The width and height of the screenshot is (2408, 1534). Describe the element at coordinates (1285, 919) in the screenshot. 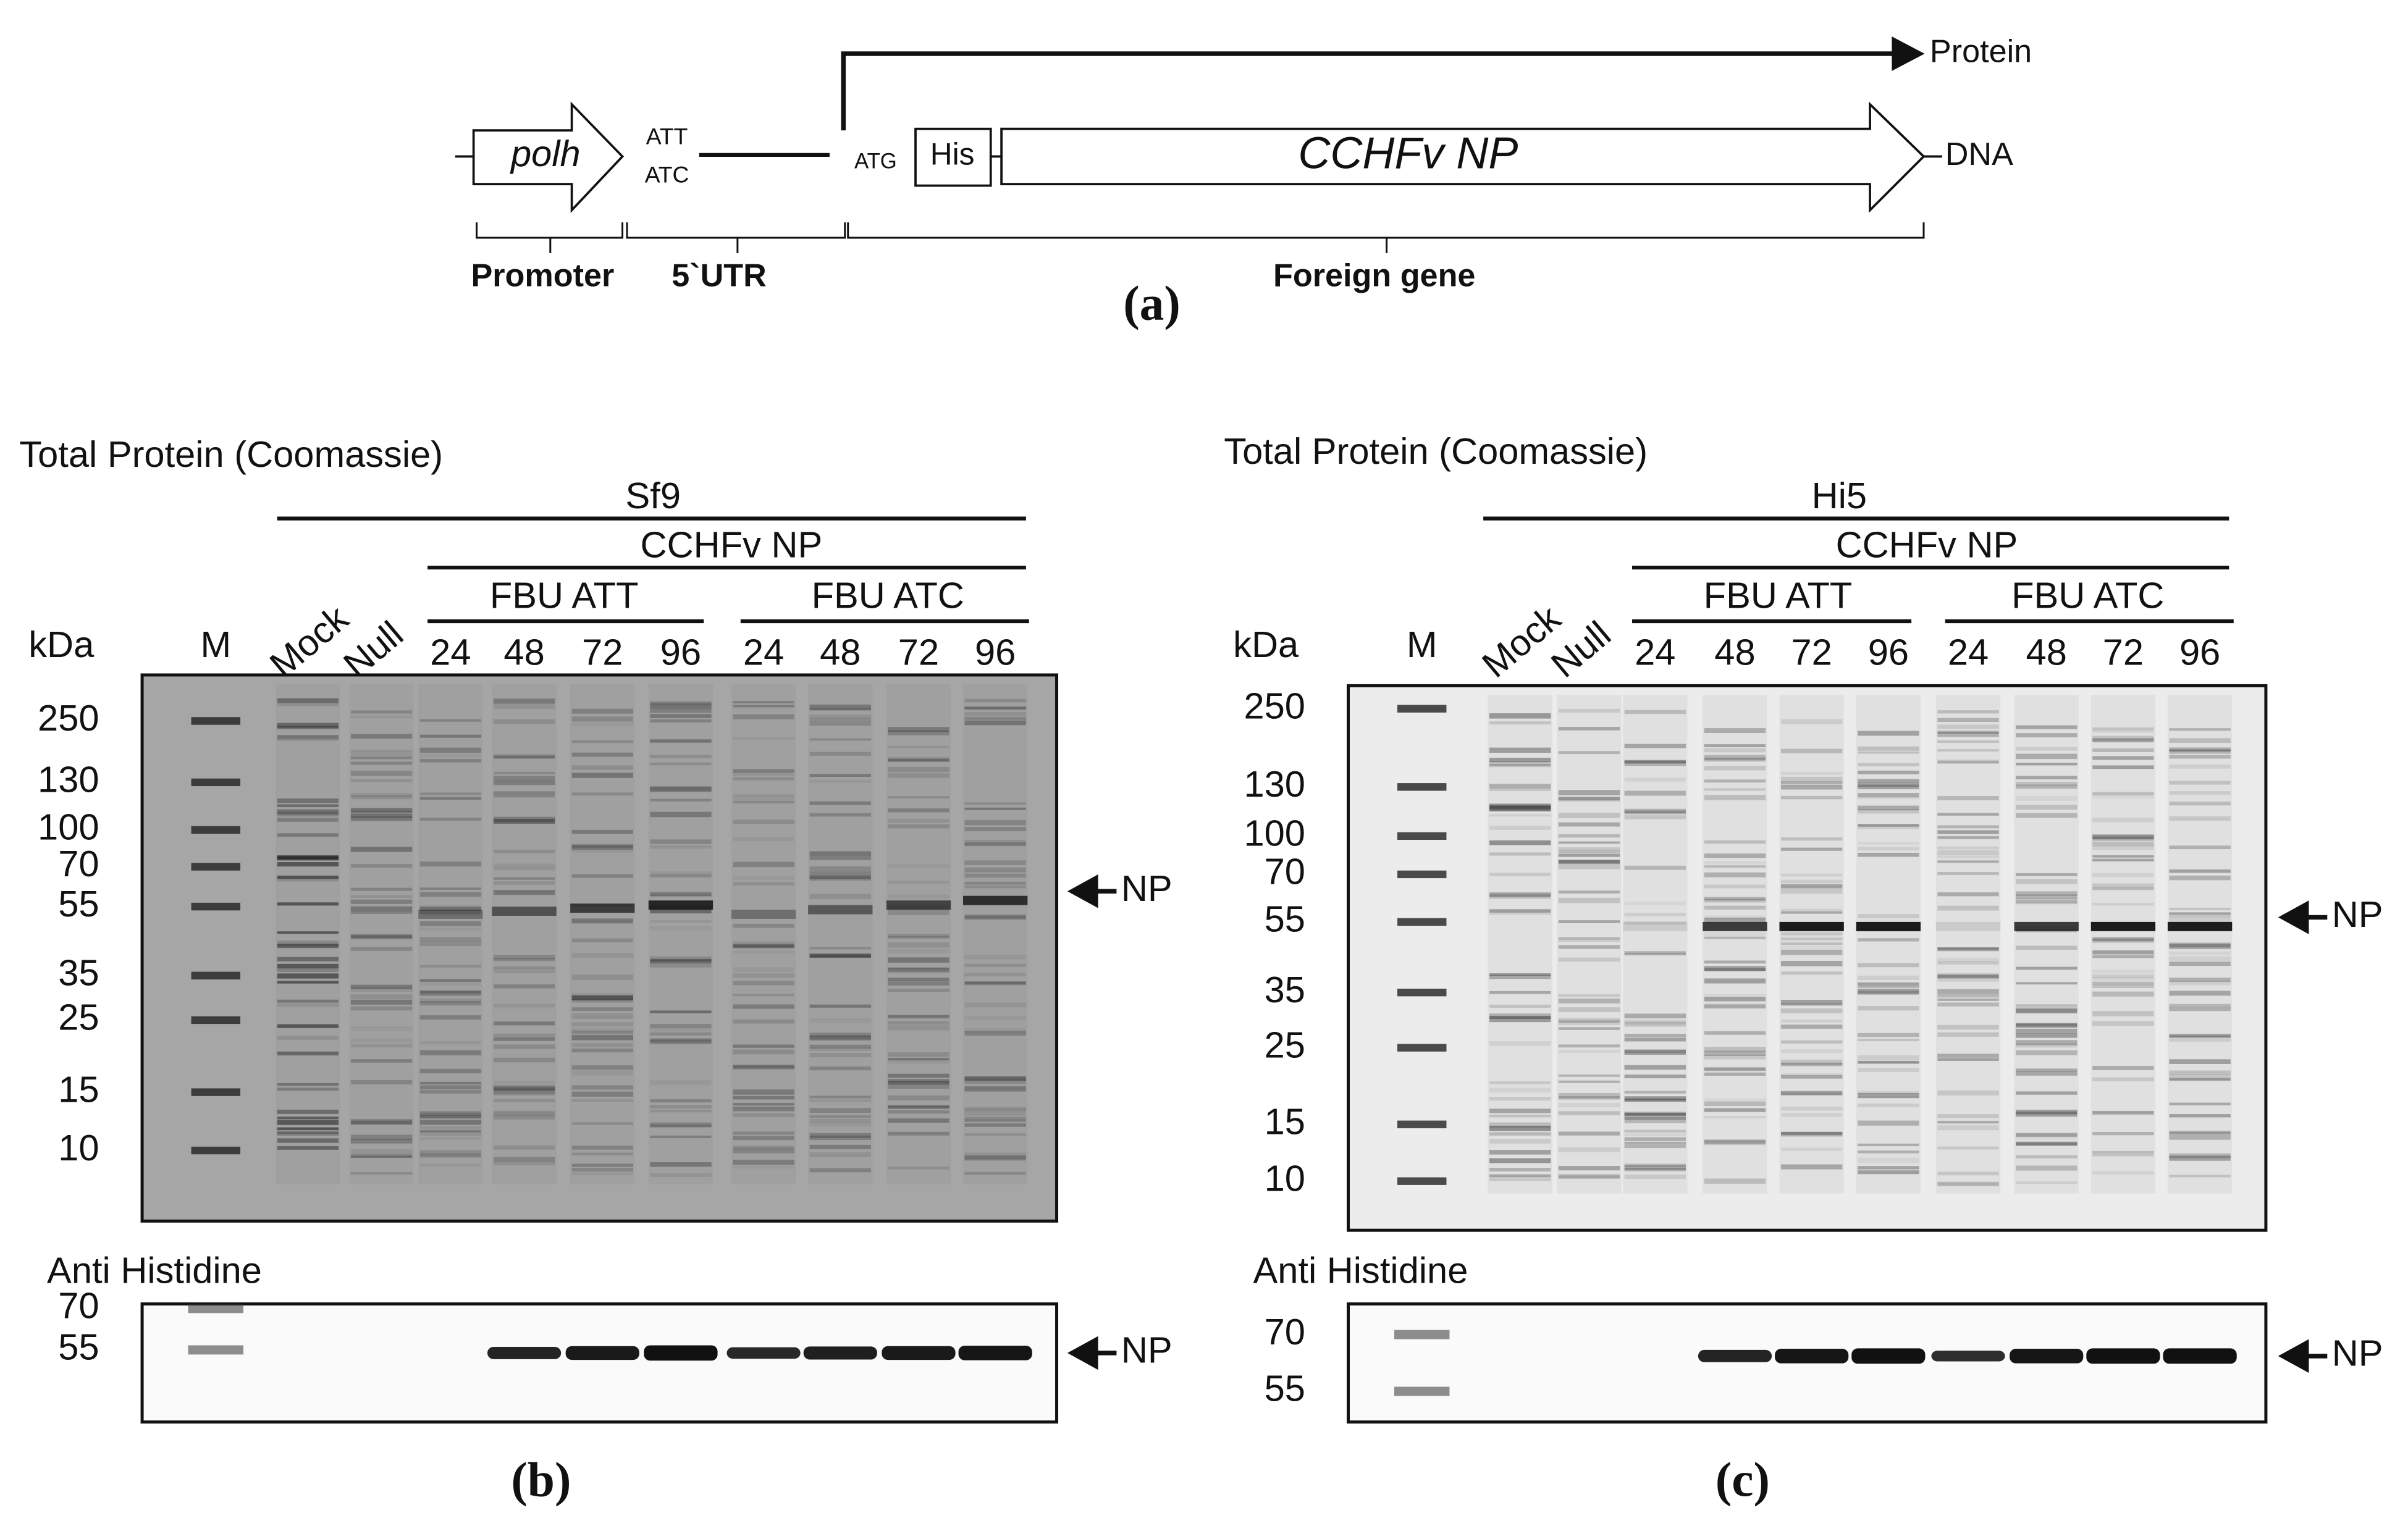

I see `marker-label: 55` at that location.